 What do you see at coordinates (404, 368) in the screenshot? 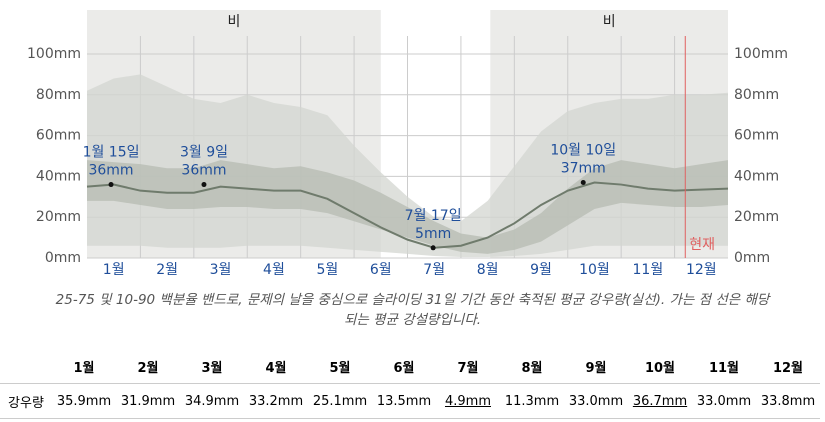
I see `month-header: 6월` at bounding box center [404, 368].